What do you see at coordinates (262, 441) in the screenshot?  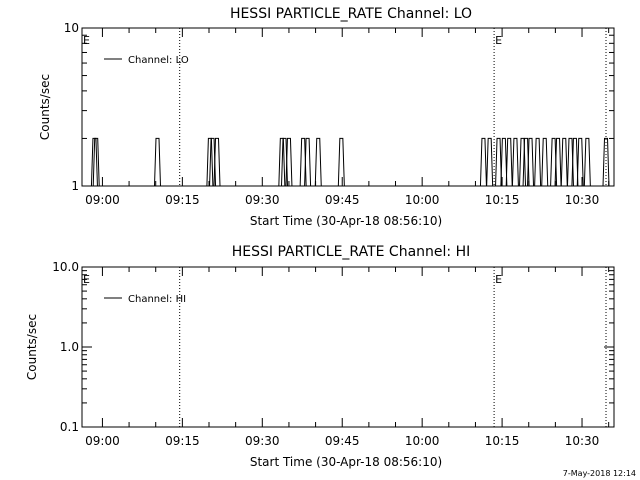 I see `hi-x-tick-label: 09:30` at bounding box center [262, 441].